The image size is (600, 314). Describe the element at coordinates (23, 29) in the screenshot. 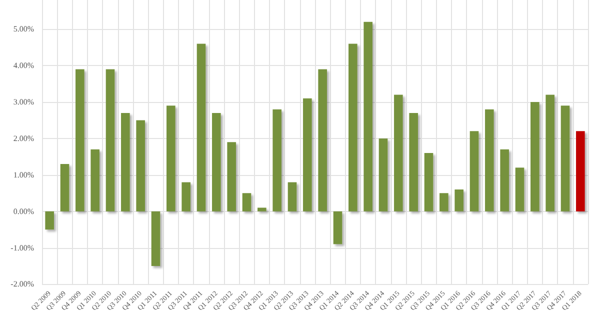

I see `y-tick-label: 5.00%` at that location.